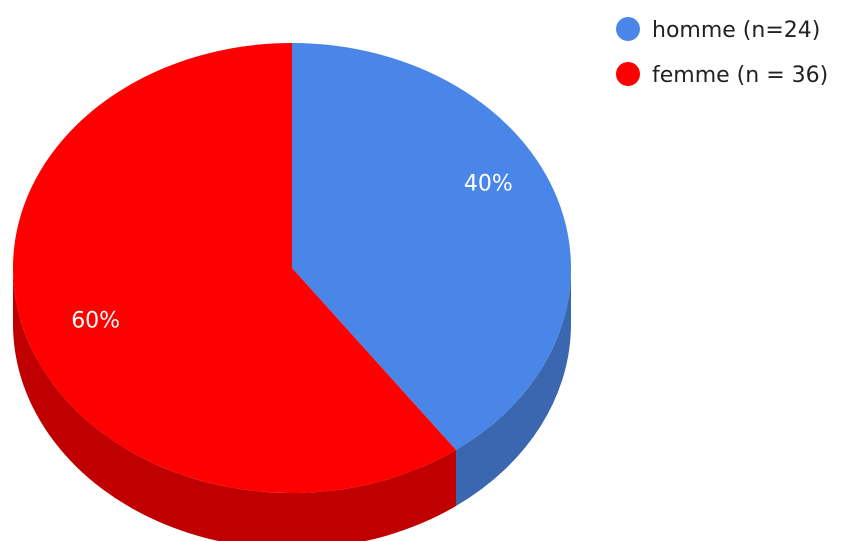  I want to click on legend: homme (n=24) femme (n = 36), so click(722, 52).